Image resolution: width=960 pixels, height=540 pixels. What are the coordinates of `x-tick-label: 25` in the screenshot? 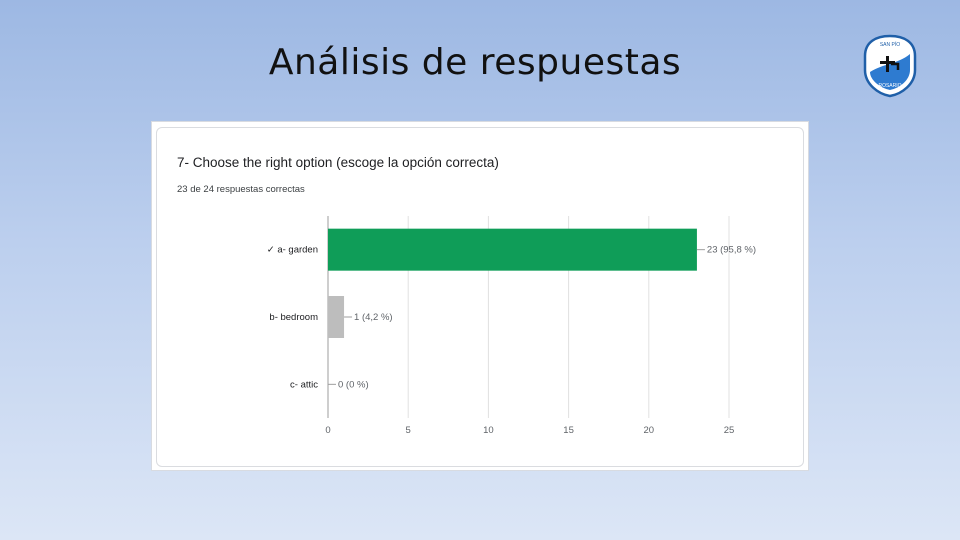 It's located at (729, 430).